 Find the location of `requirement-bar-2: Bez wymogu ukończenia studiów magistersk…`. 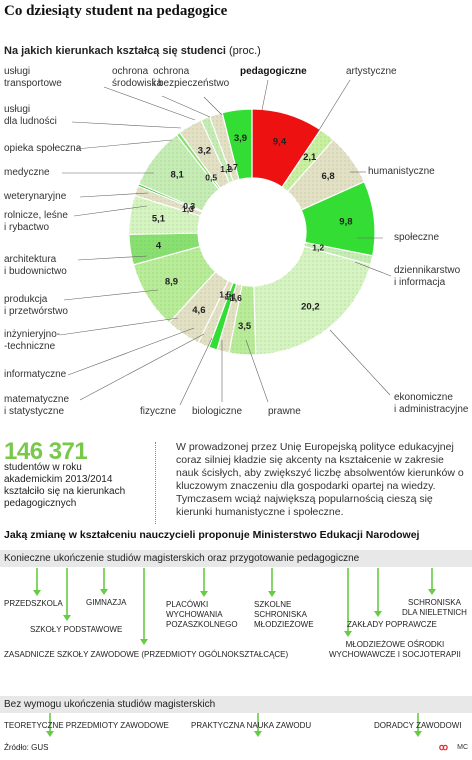

requirement-bar-2: Bez wymogu ukończenia studiów magistersk… is located at coordinates (236, 704).